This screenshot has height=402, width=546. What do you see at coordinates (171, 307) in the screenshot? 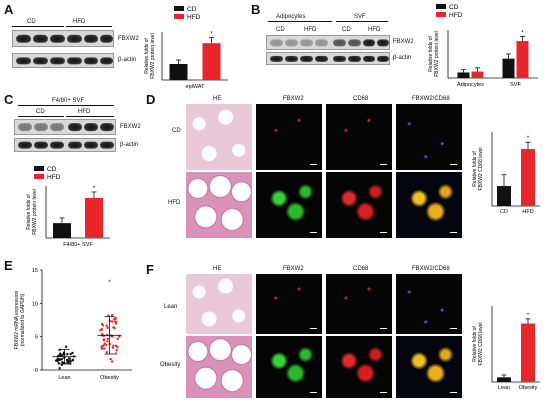
I see `row-label: Lean` at bounding box center [171, 307].